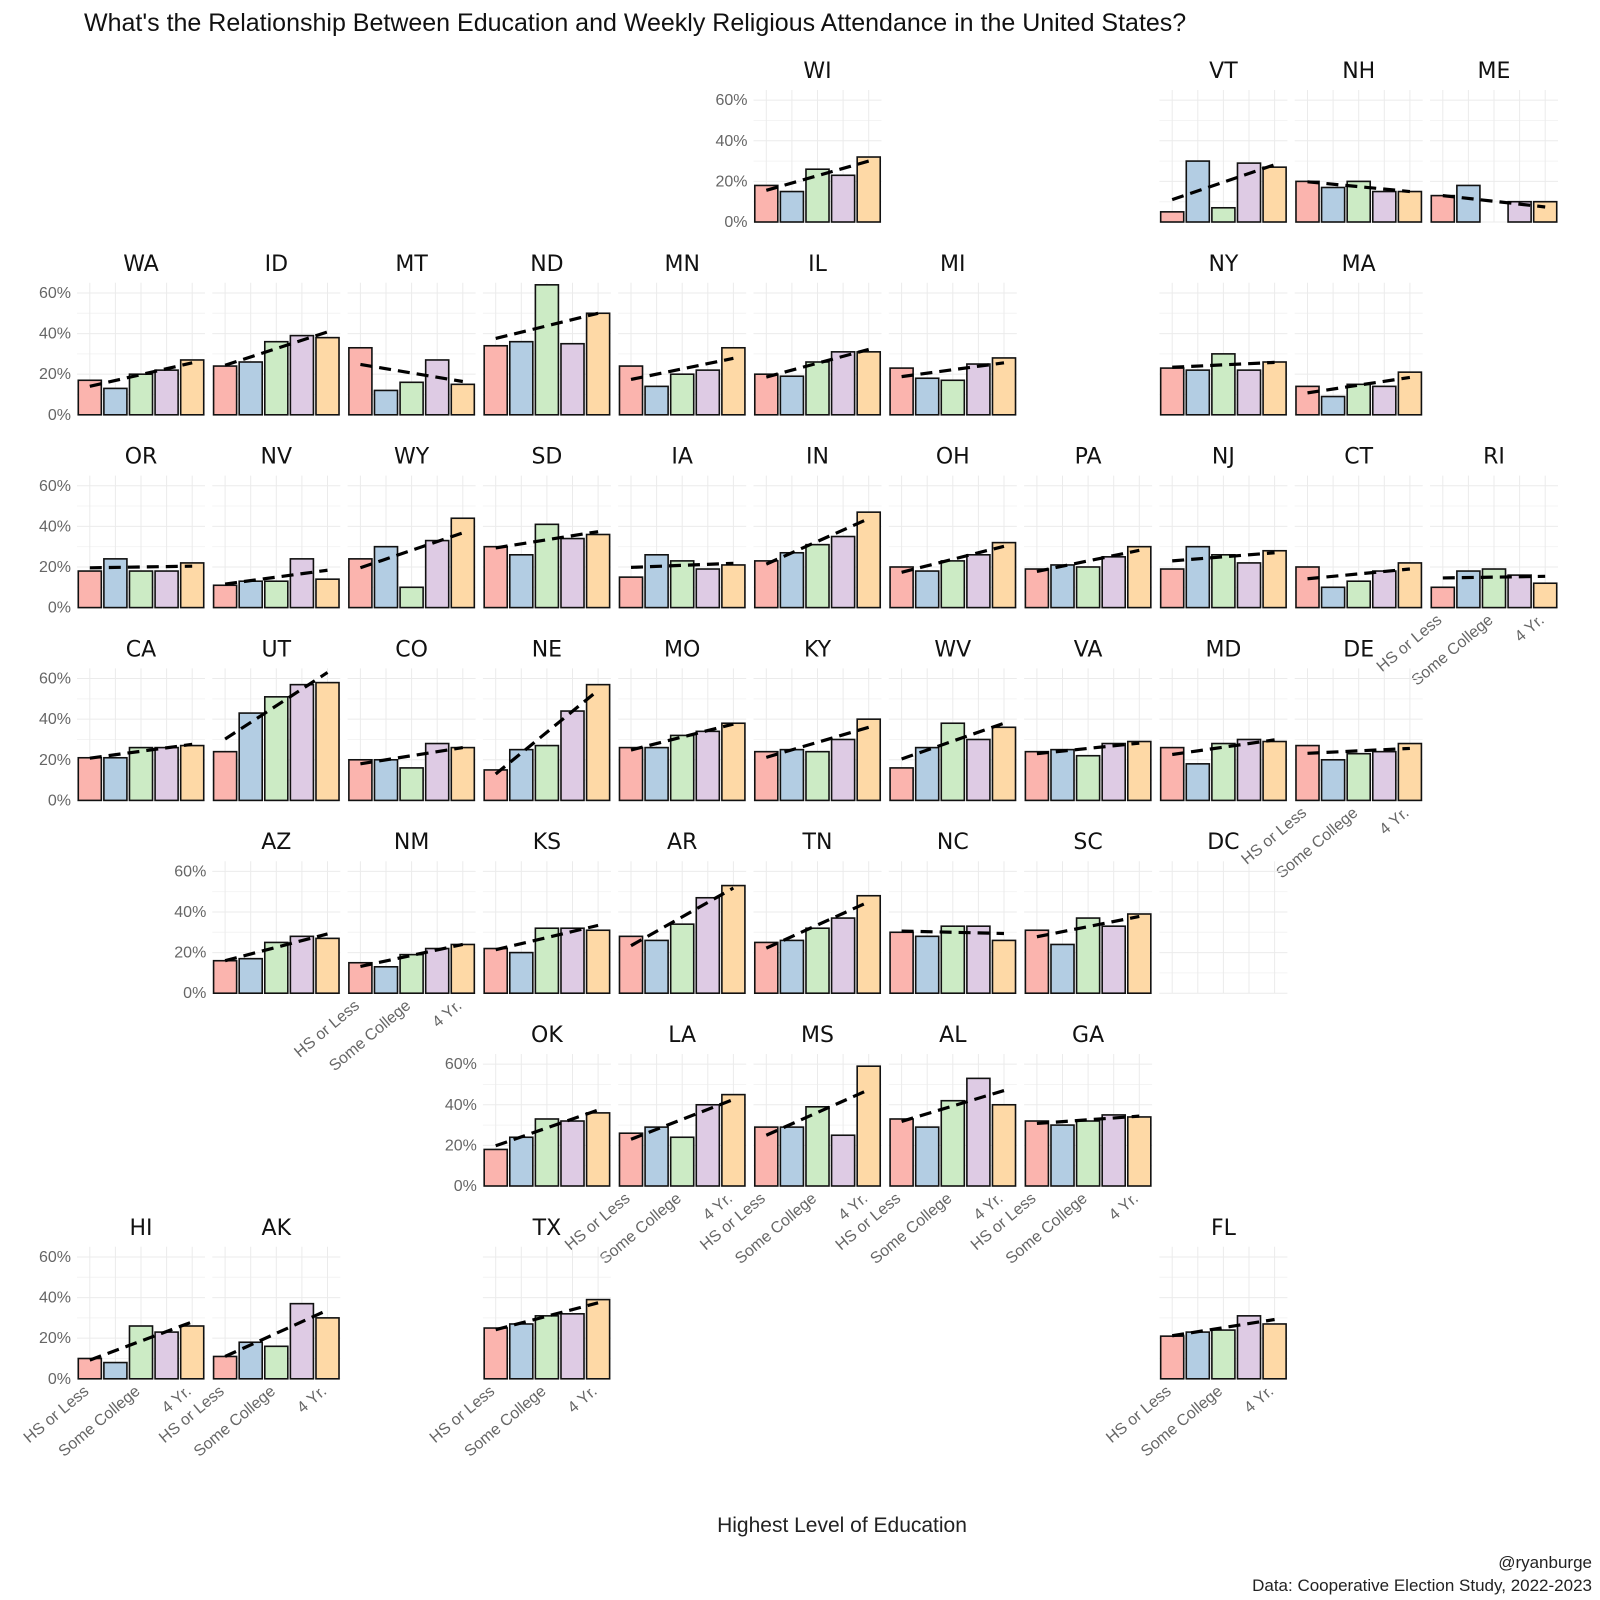 The image size is (1600, 1600). Describe the element at coordinates (953, 457) in the screenshot. I see `panel-title: OH` at that location.